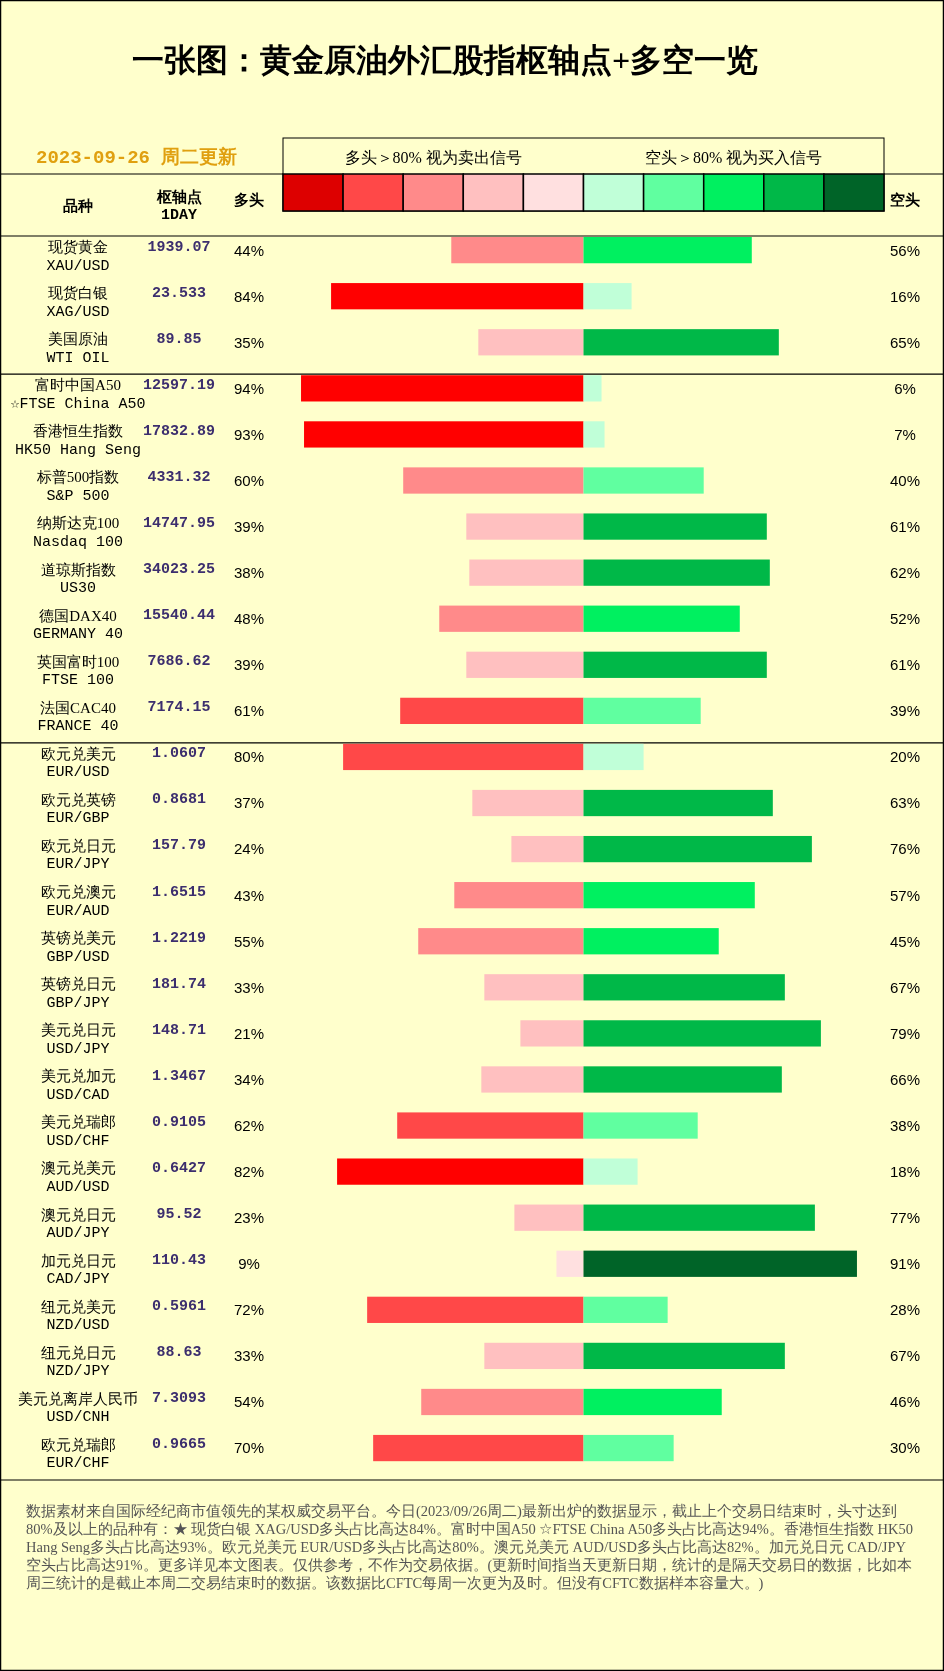  I want to click on text: 0.6427, so click(179, 1168).